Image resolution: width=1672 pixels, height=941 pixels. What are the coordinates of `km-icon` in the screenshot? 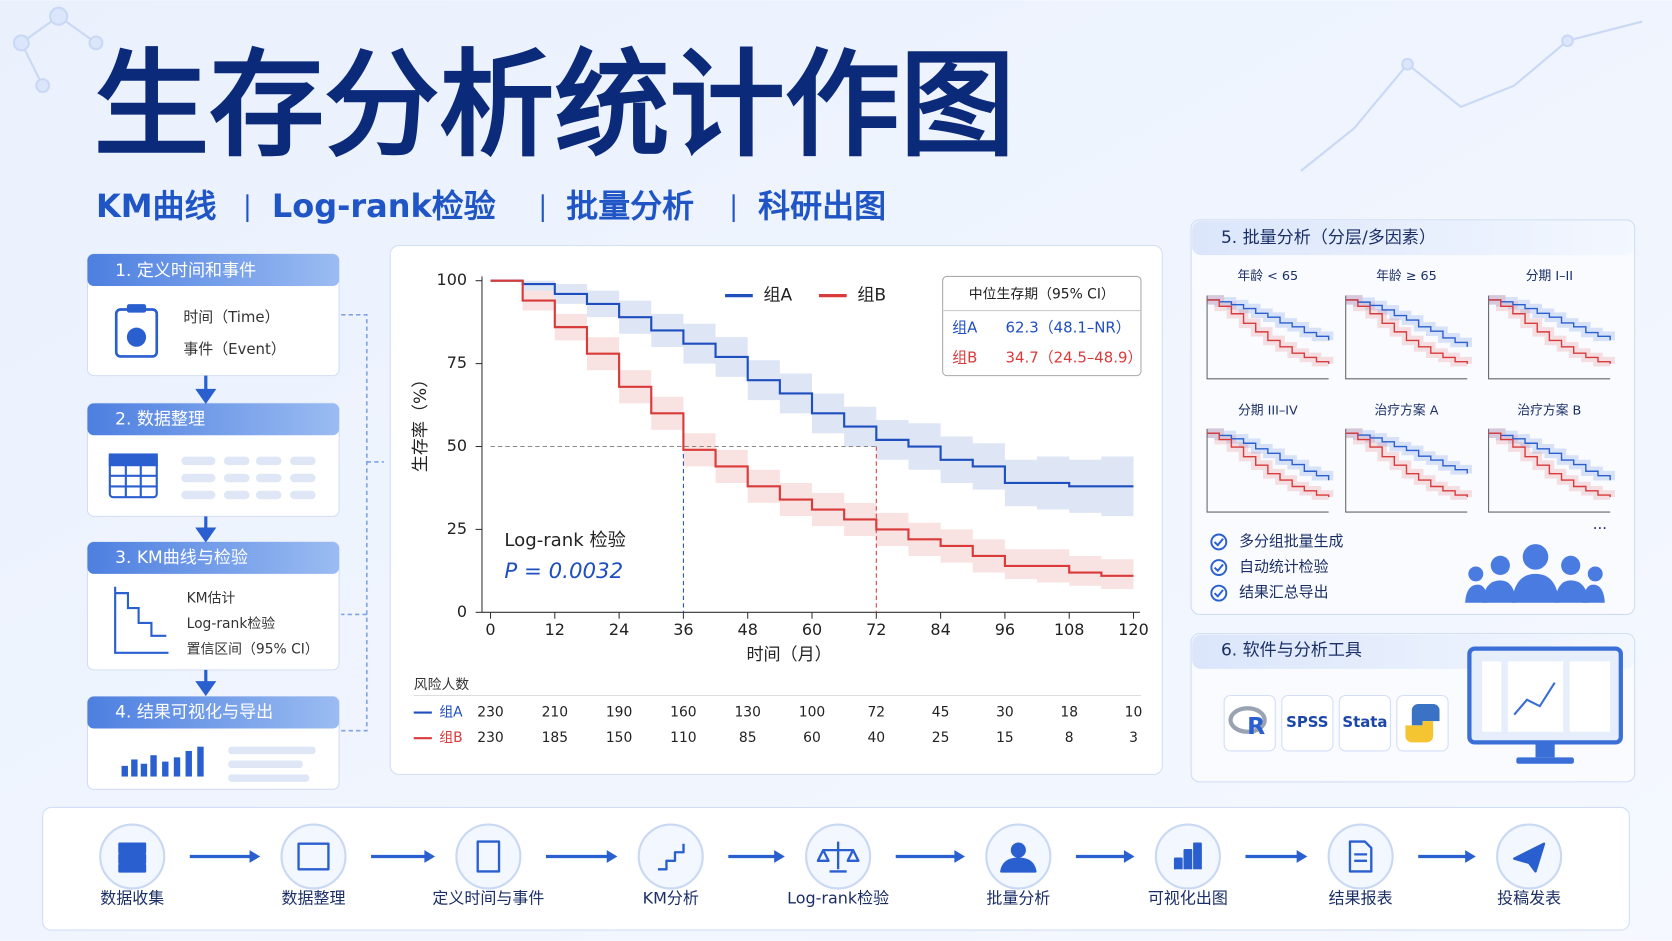 It's located at (141, 620).